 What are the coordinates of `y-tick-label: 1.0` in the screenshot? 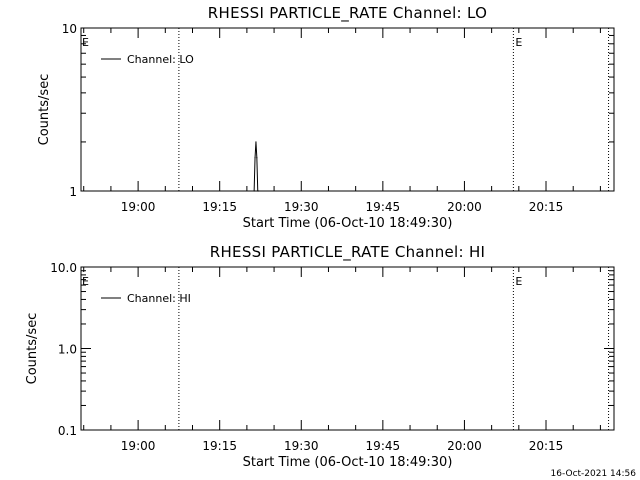 It's located at (67, 350).